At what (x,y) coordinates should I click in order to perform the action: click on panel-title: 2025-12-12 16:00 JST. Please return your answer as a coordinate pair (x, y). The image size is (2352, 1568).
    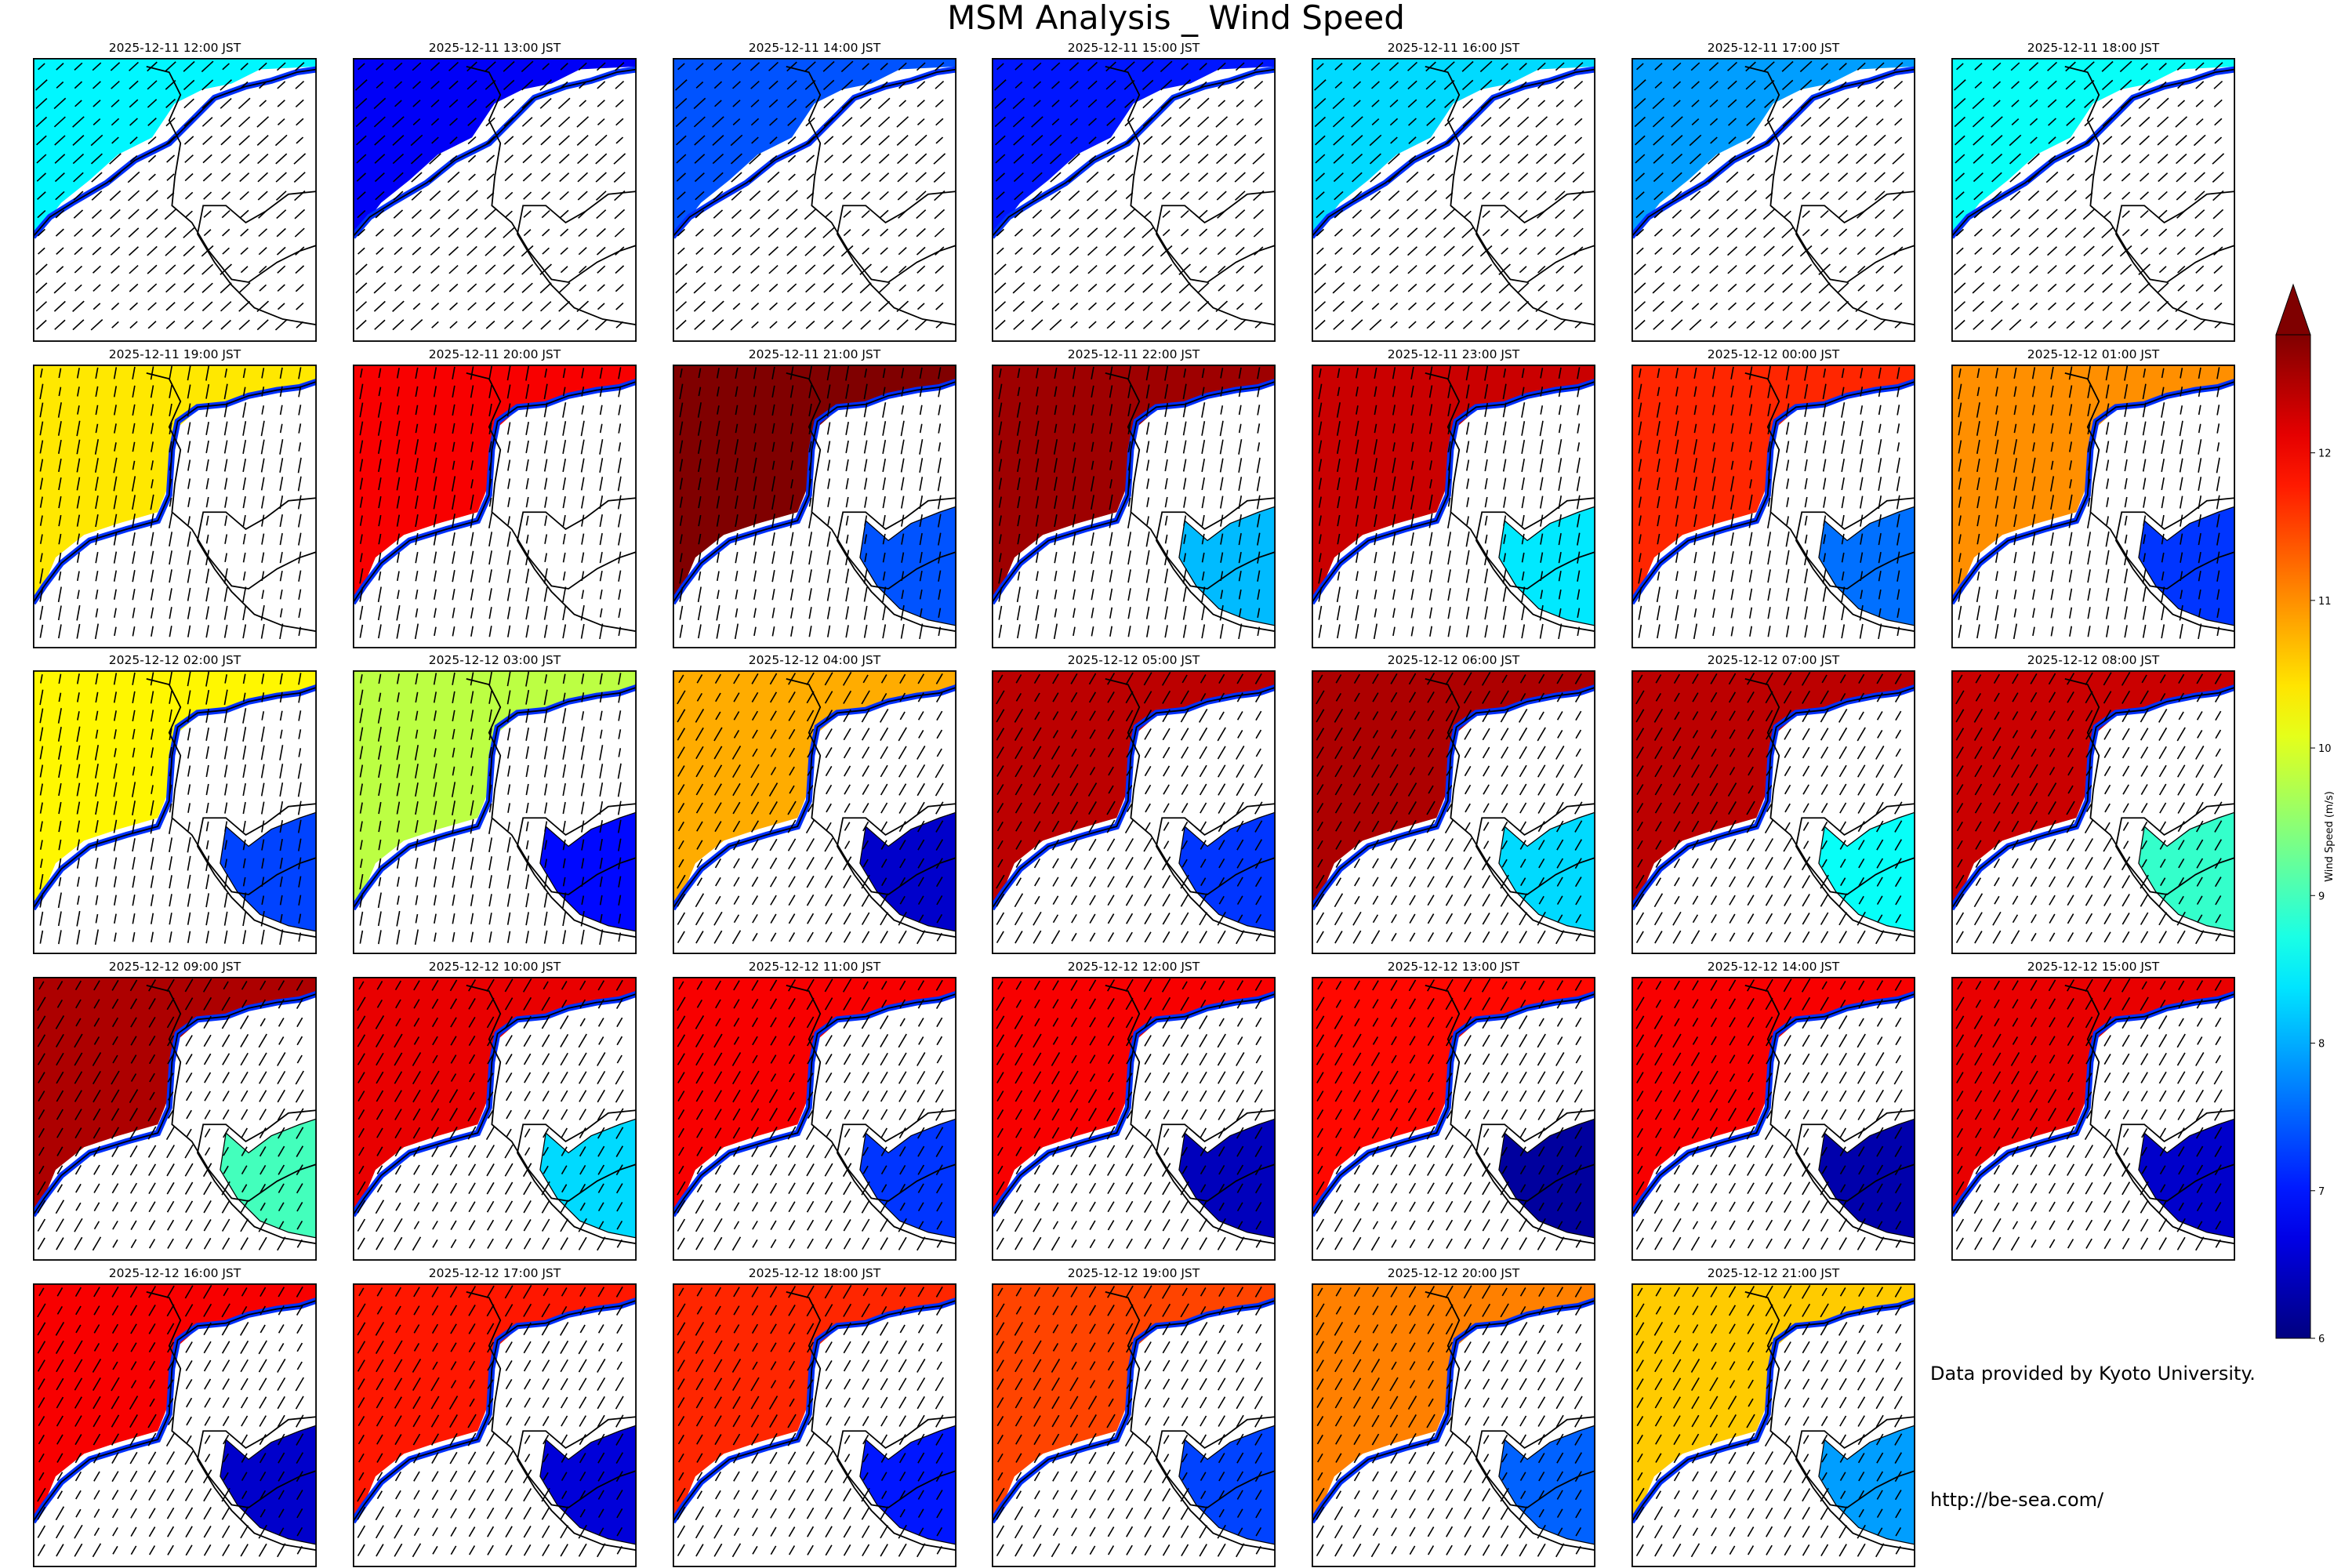
    Looking at the image, I should click on (174, 1273).